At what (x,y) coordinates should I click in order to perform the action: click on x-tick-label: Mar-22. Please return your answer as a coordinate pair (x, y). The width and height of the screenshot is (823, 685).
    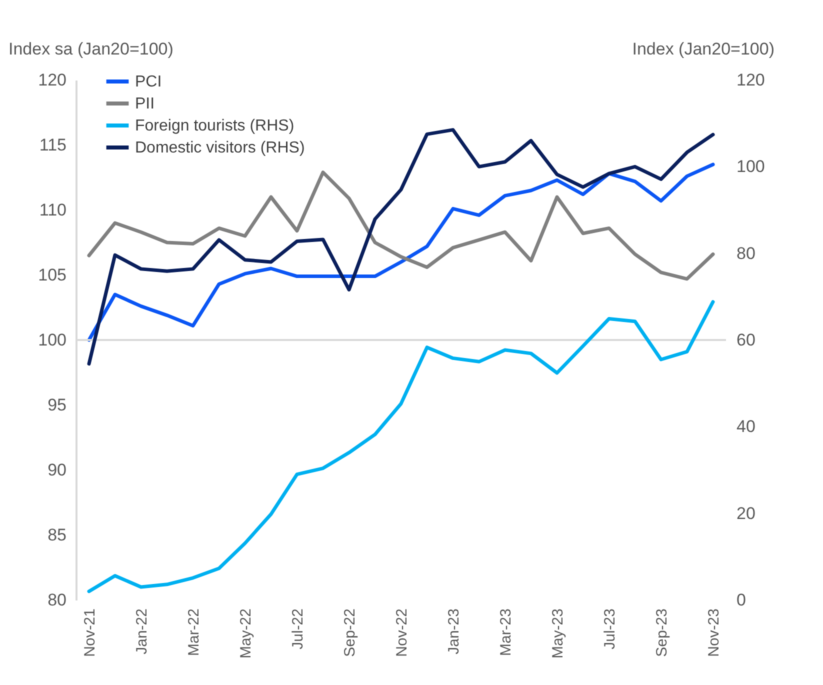
    Looking at the image, I should click on (194, 632).